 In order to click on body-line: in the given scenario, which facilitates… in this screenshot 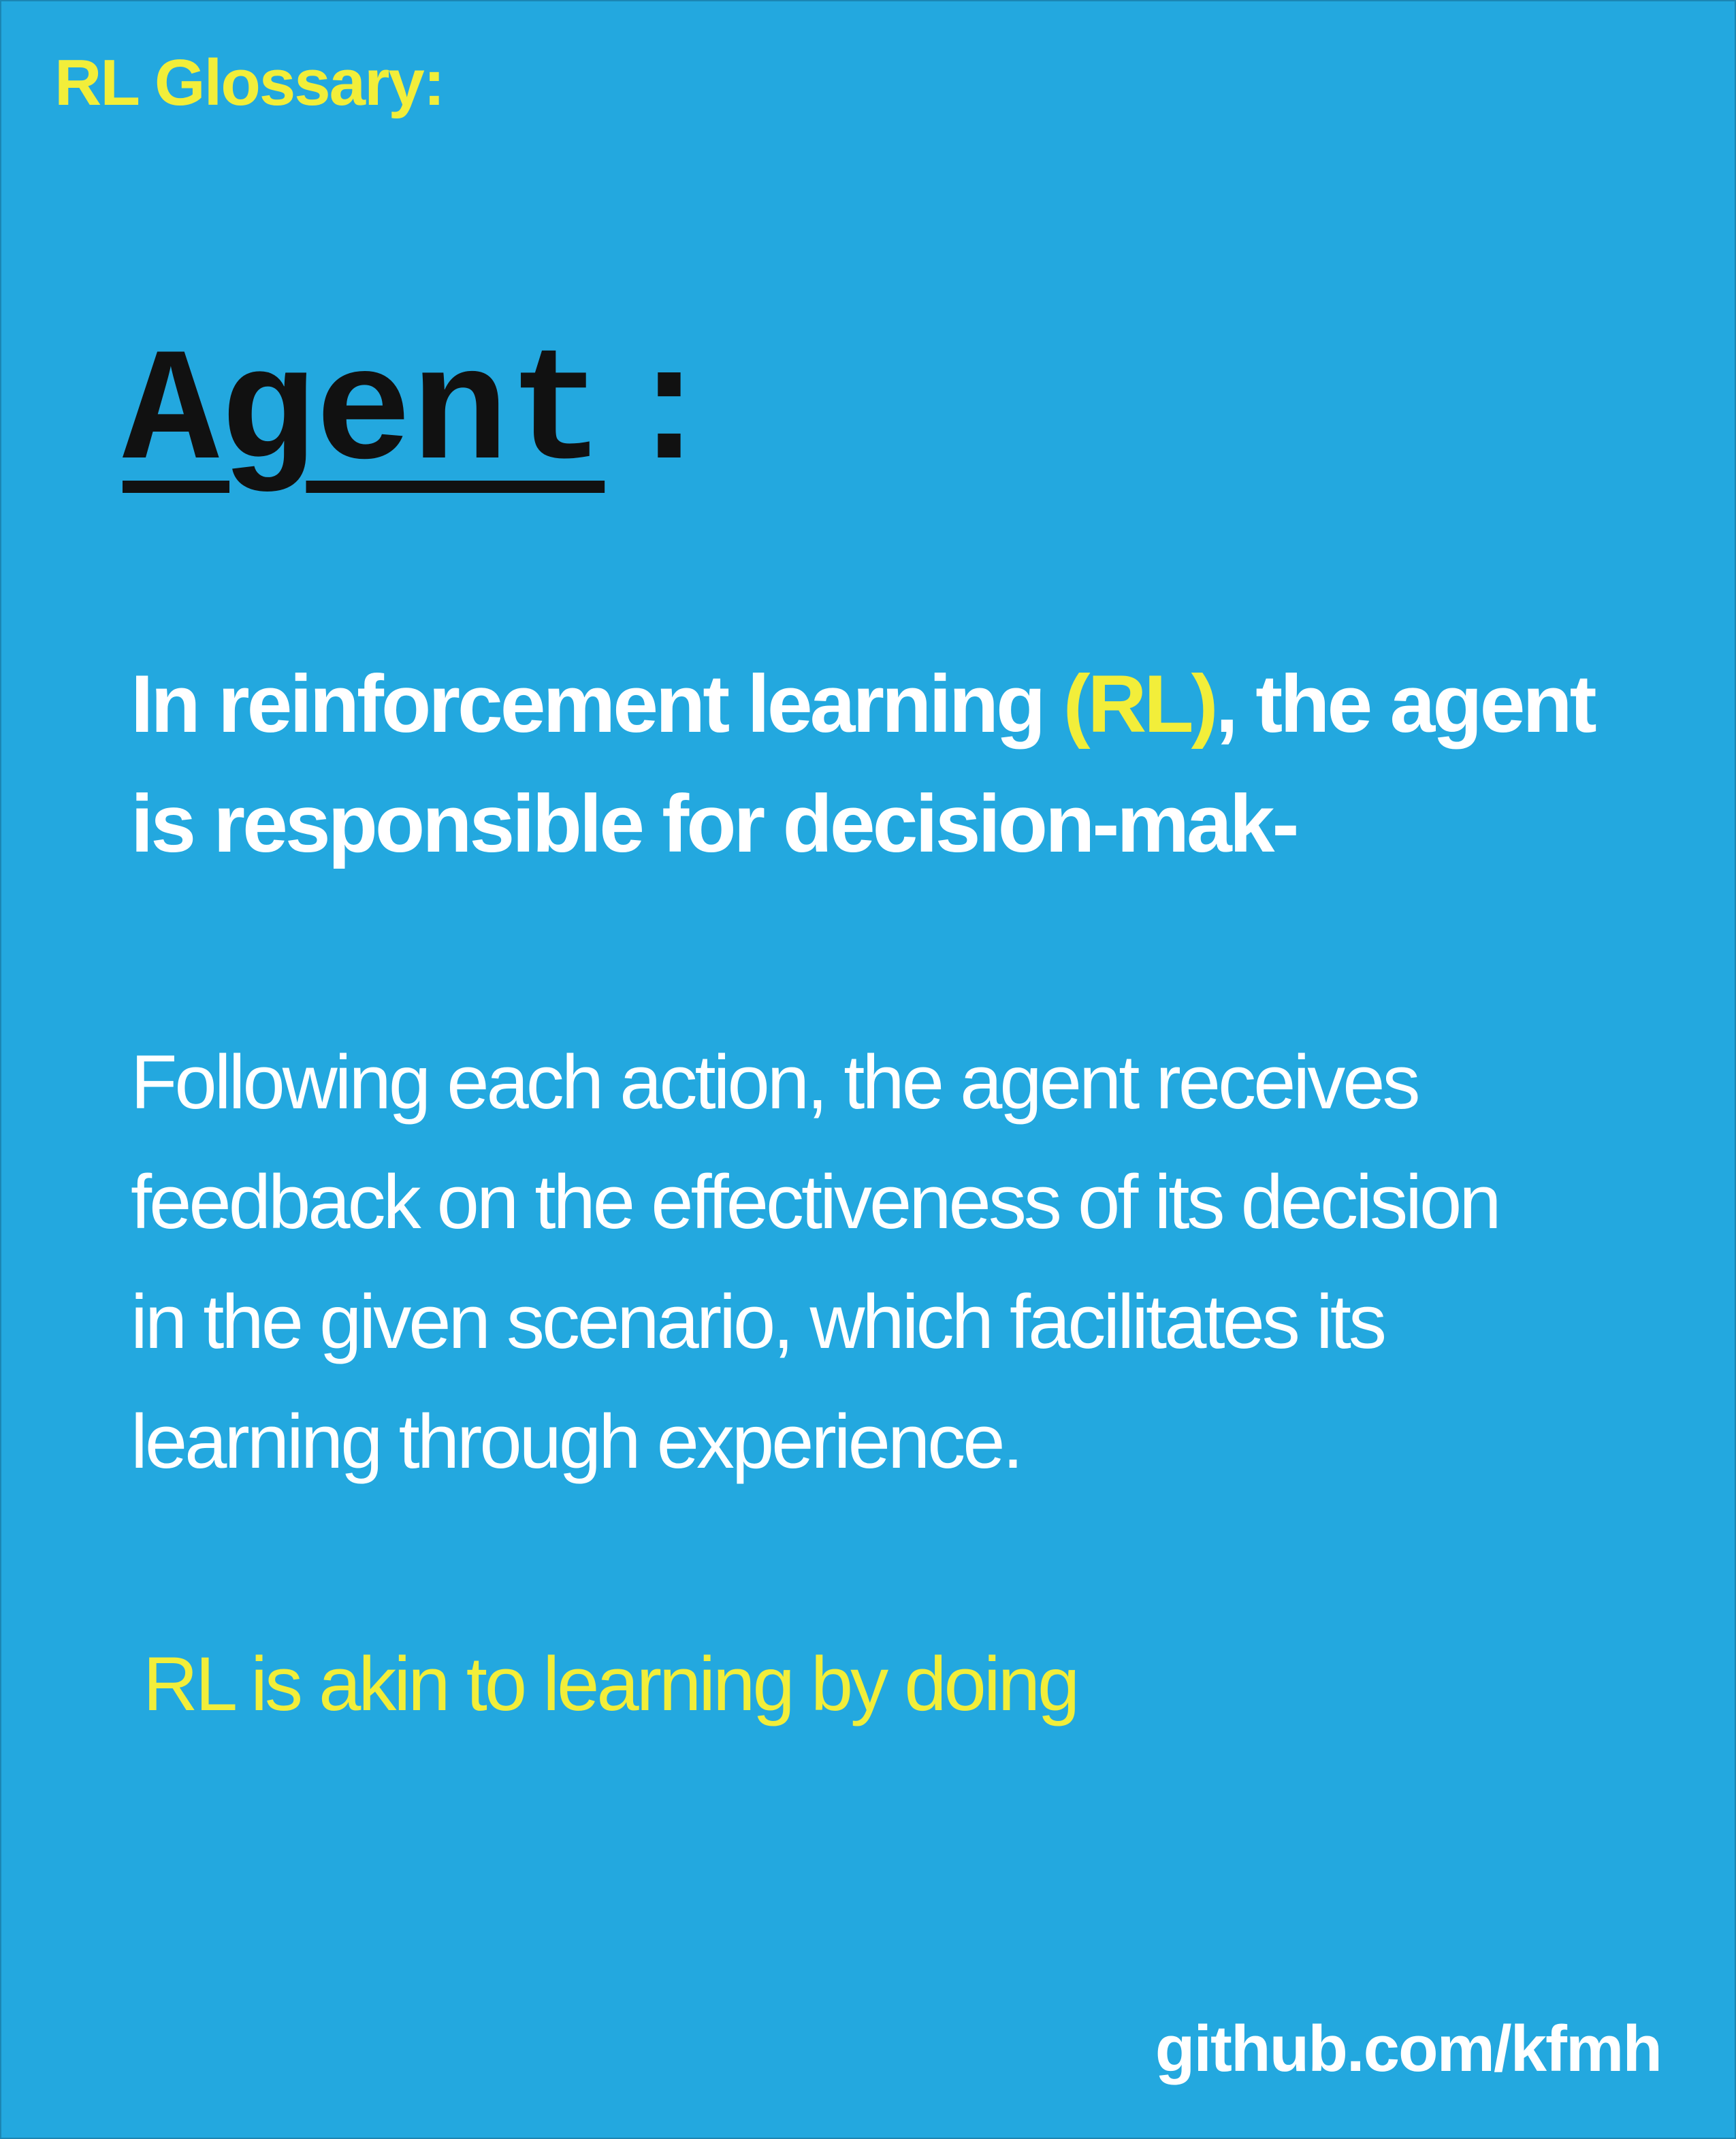, I will do `click(759, 1321)`.